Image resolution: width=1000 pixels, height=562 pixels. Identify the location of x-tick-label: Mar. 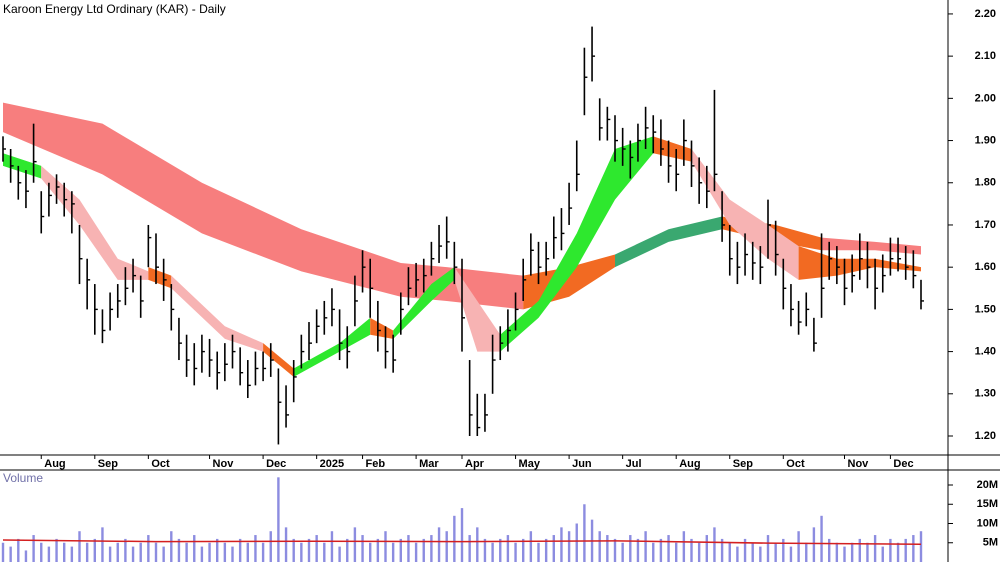
(429, 464).